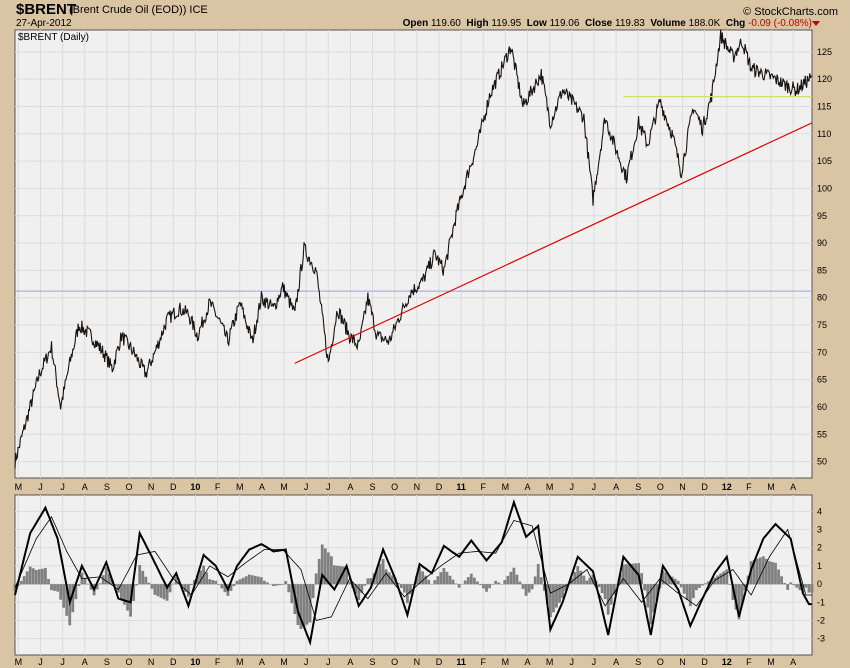  I want to click on macd-y-tick: 0, so click(819, 584).